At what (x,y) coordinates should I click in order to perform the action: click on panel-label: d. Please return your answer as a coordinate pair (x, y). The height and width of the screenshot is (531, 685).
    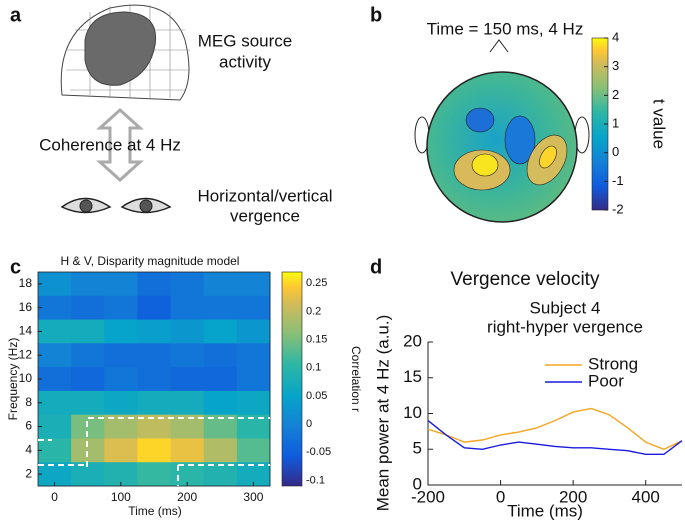
    Looking at the image, I should click on (376, 267).